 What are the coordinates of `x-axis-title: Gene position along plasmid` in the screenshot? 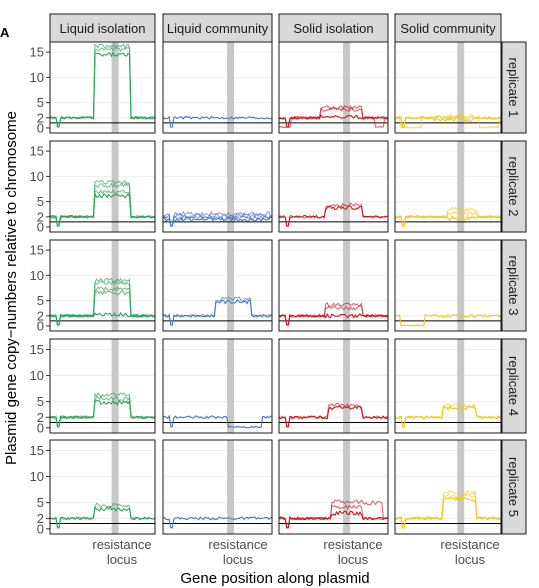 It's located at (274, 578).